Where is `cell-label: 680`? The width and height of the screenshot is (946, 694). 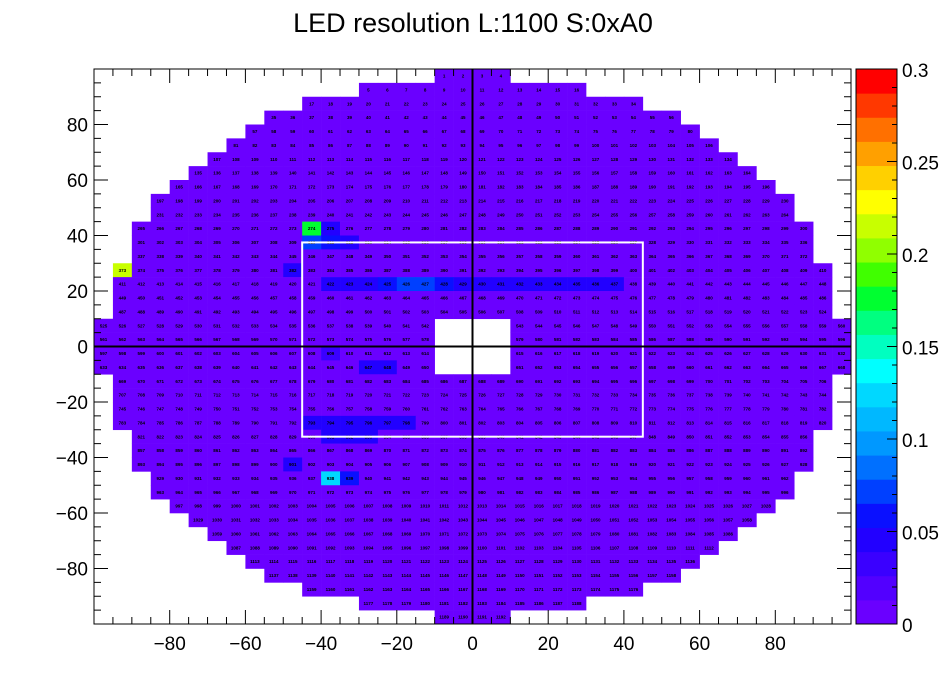
cell-label: 680 is located at coordinates (331, 381).